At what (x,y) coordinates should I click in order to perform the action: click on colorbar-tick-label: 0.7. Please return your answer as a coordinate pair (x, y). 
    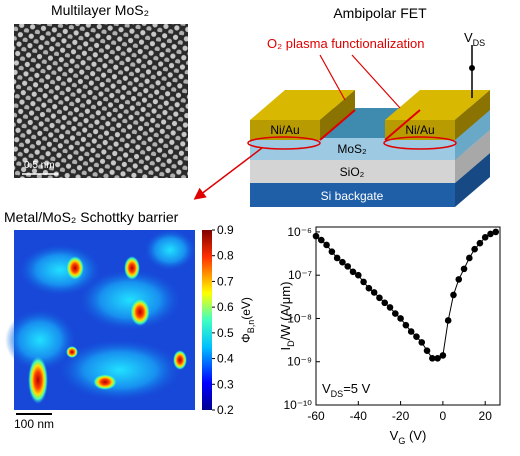
    Looking at the image, I should click on (225, 281).